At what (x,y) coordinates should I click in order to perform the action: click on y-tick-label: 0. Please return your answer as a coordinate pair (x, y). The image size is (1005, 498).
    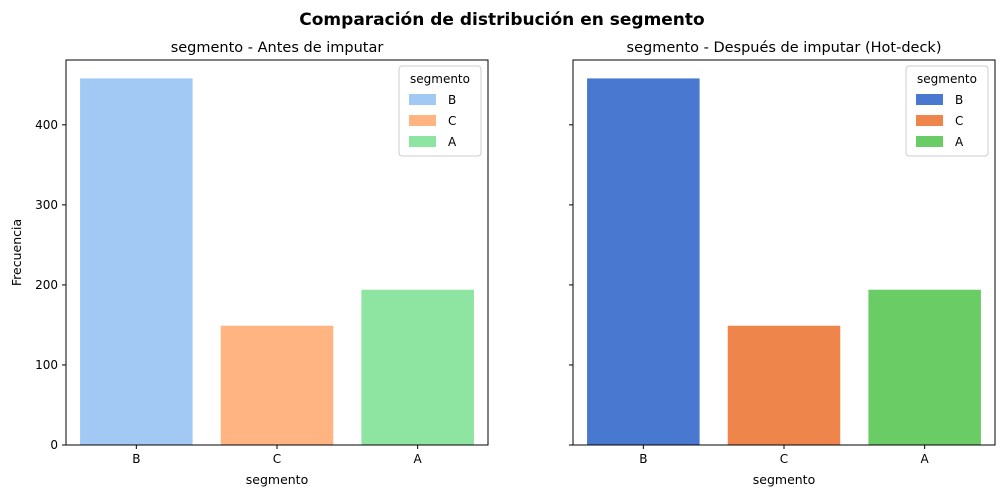
    Looking at the image, I should click on (54, 445).